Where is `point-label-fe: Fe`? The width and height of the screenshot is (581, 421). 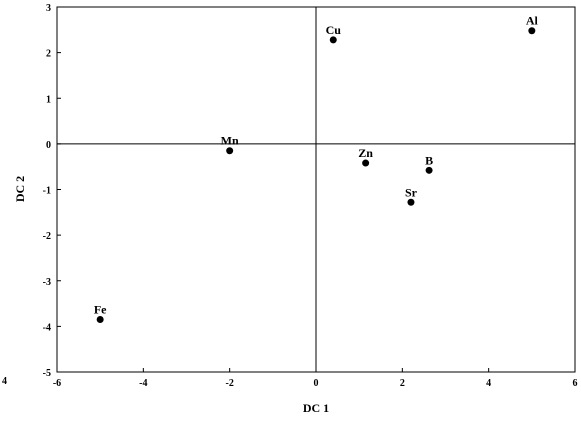
point-label-fe: Fe is located at coordinates (100, 310).